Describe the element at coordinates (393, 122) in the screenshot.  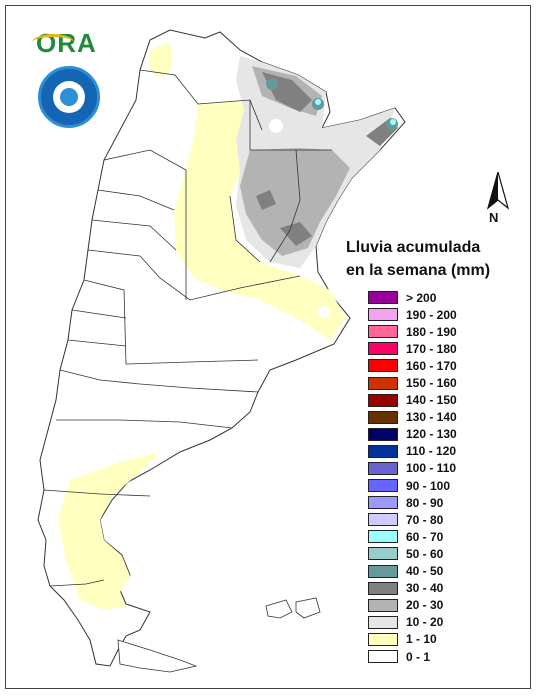
I see `rain-zone-60-70-b` at that location.